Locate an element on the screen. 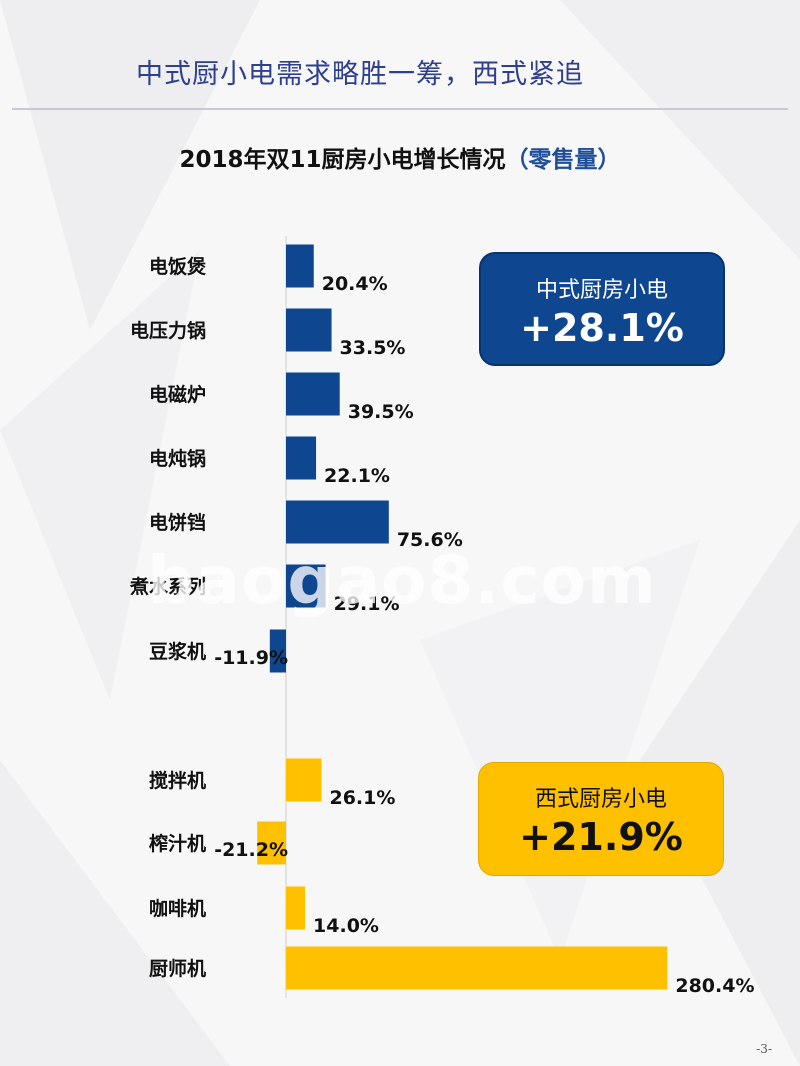 The height and width of the screenshot is (1066, 800). value-label: 14.0% is located at coordinates (346, 926).